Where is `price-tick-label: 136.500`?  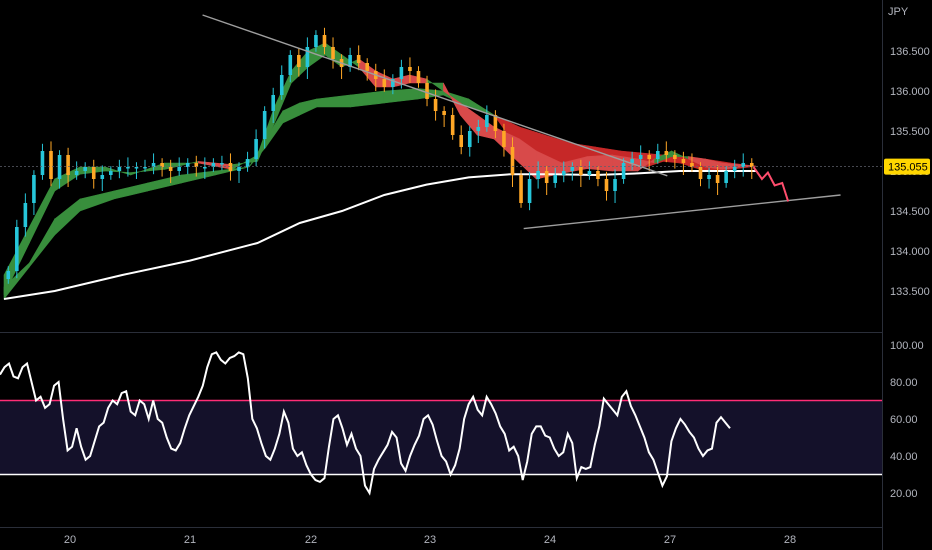
price-tick-label: 136.500 is located at coordinates (910, 52).